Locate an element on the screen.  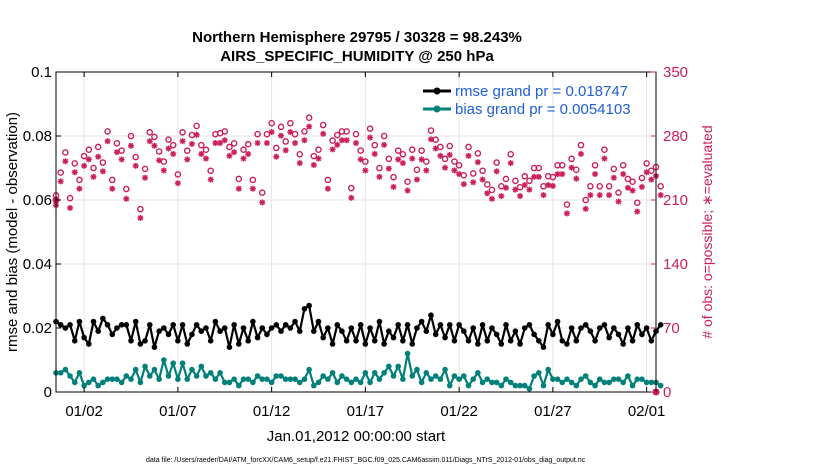
x-tick-label: 01/22 is located at coordinates (459, 411).